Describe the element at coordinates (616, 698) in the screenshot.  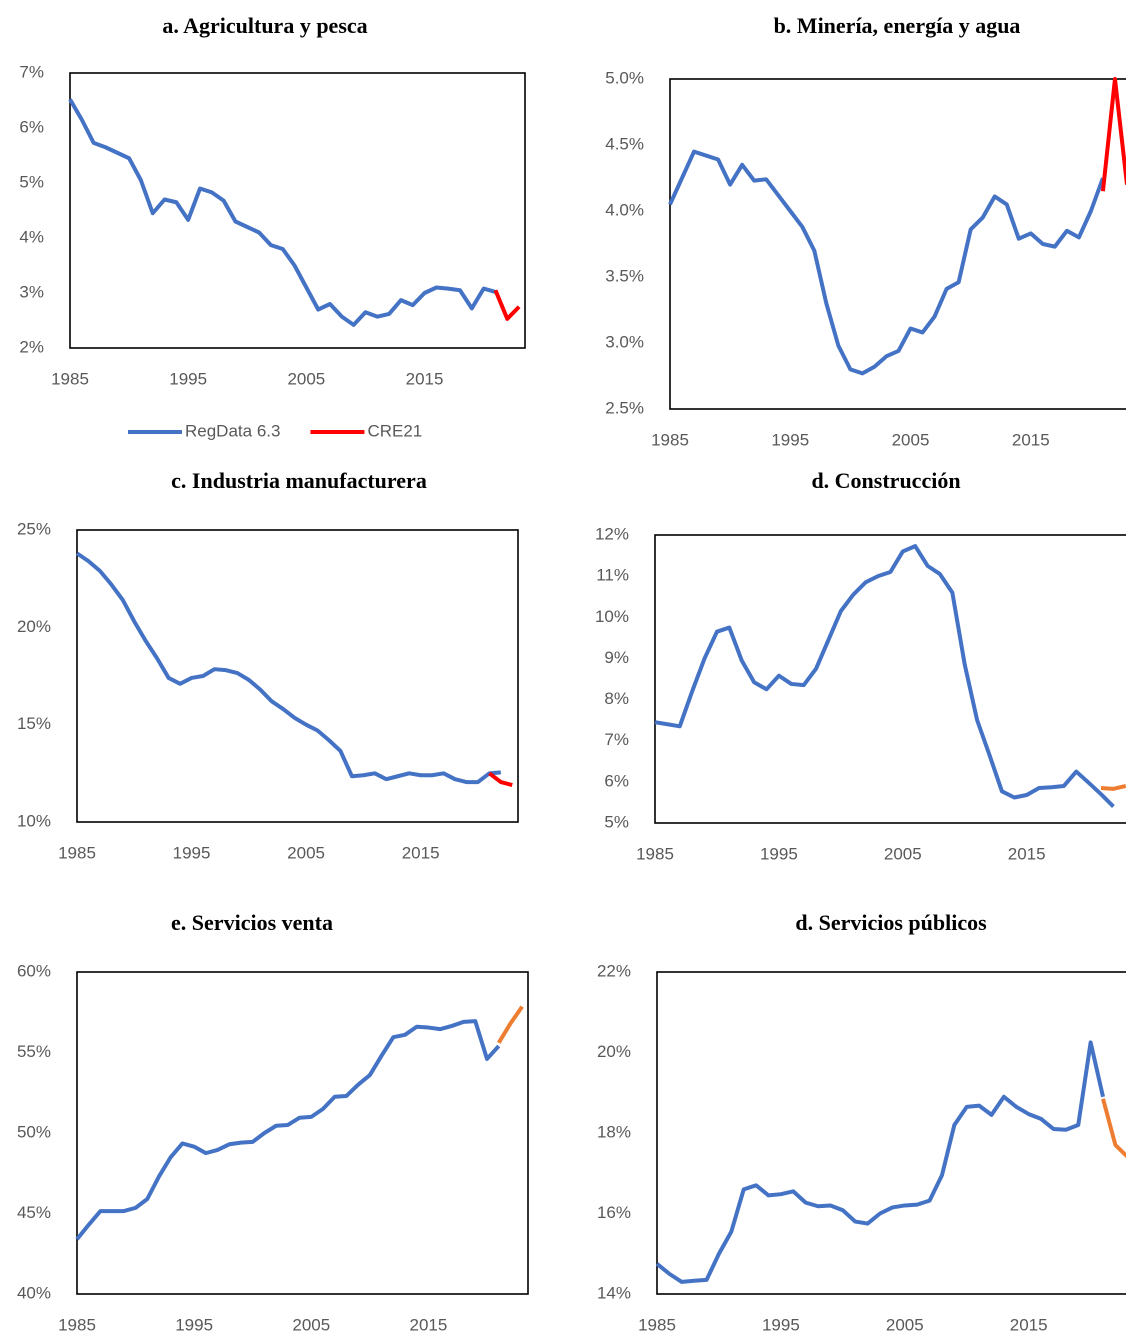
I see `y-tick-label: 8%` at that location.